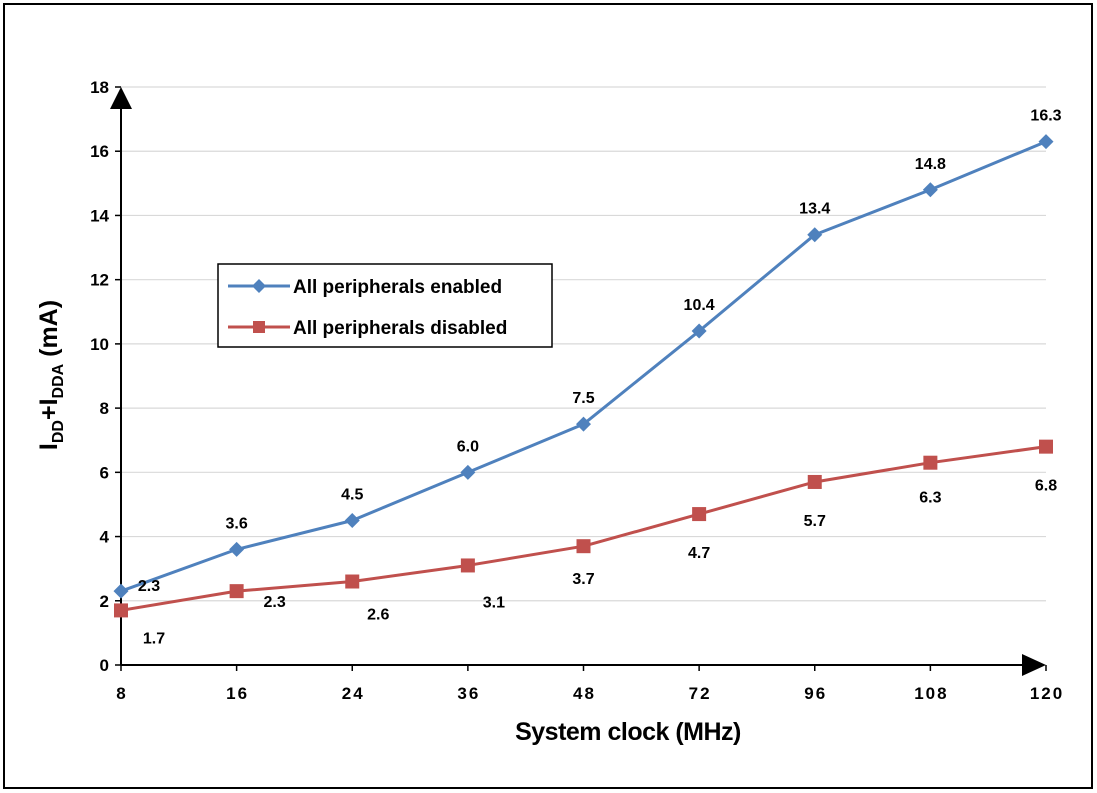  What do you see at coordinates (99, 87) in the screenshot?
I see `y-tick-label-9: 18` at bounding box center [99, 87].